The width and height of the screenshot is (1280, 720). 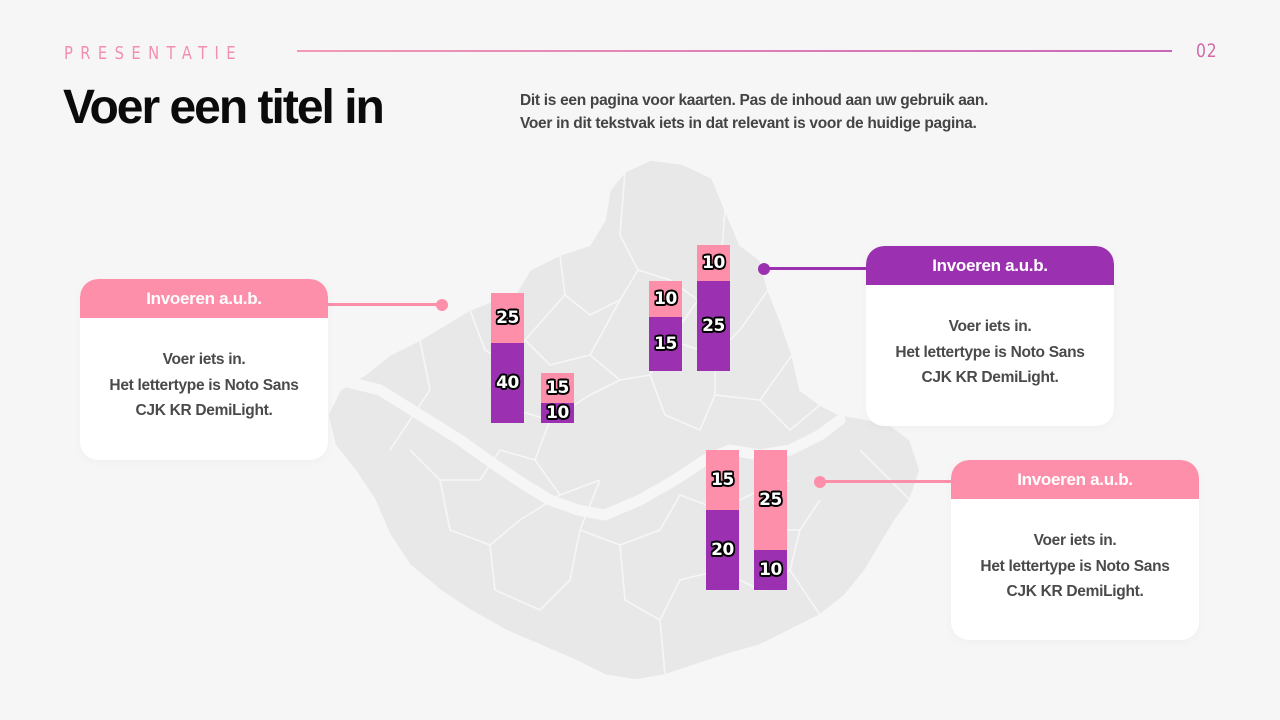 I want to click on stacked-bar: 10 25, so click(x=713, y=308).